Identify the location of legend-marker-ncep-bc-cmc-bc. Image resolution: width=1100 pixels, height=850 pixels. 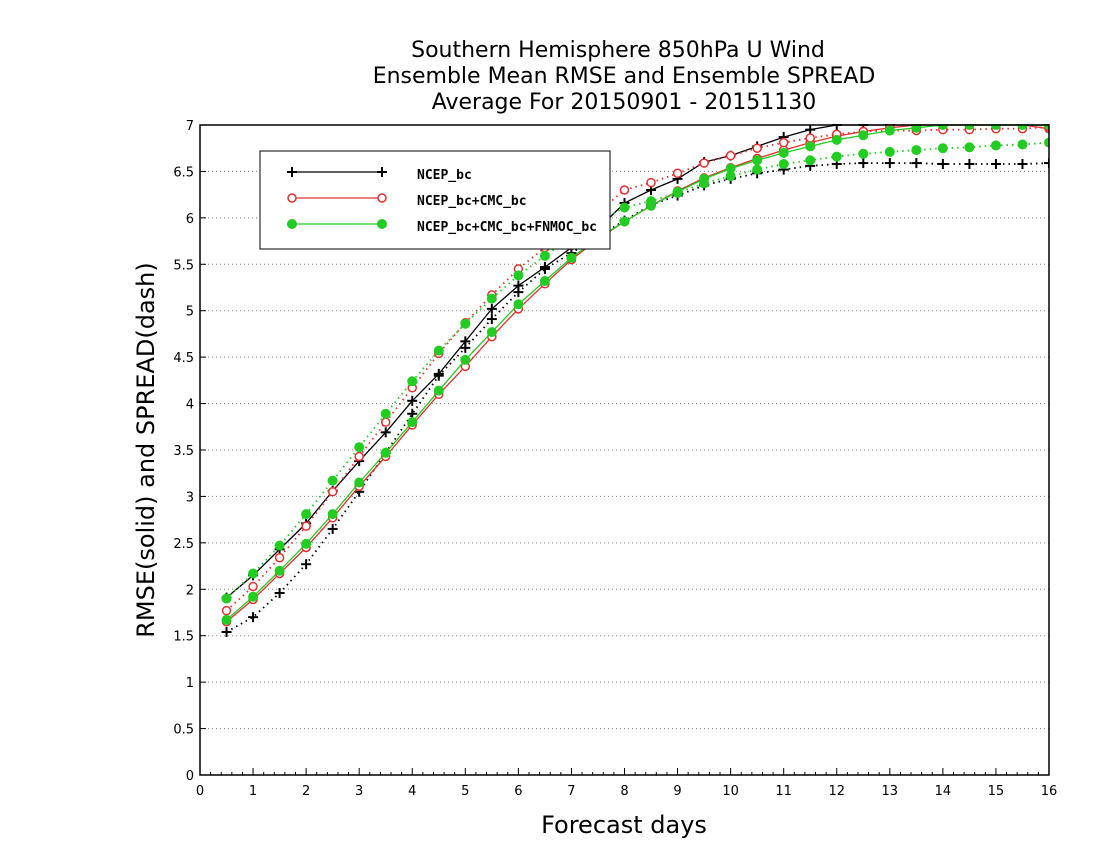
(292, 198).